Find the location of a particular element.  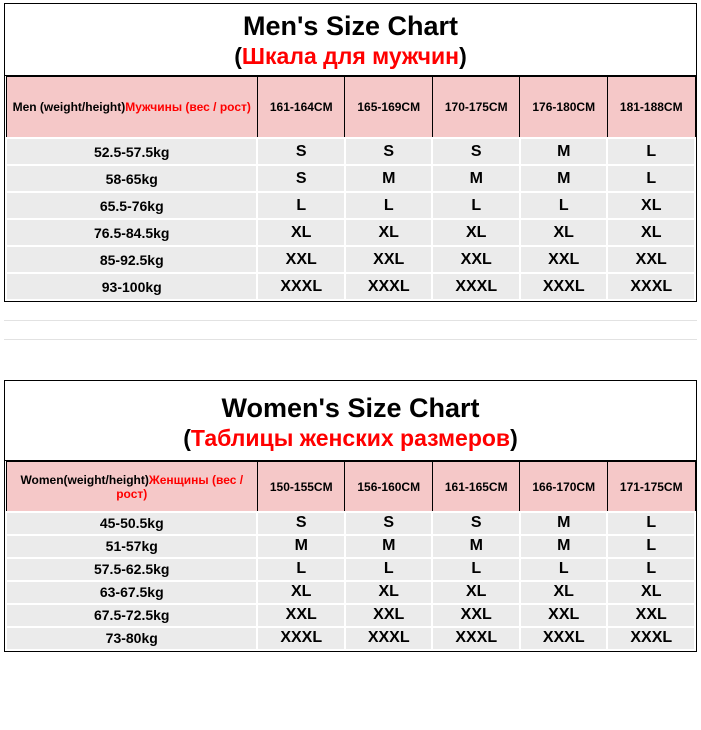

table-row: 73-80kg XXXL XXXL XXXL XXXL XXXL is located at coordinates (350, 638).